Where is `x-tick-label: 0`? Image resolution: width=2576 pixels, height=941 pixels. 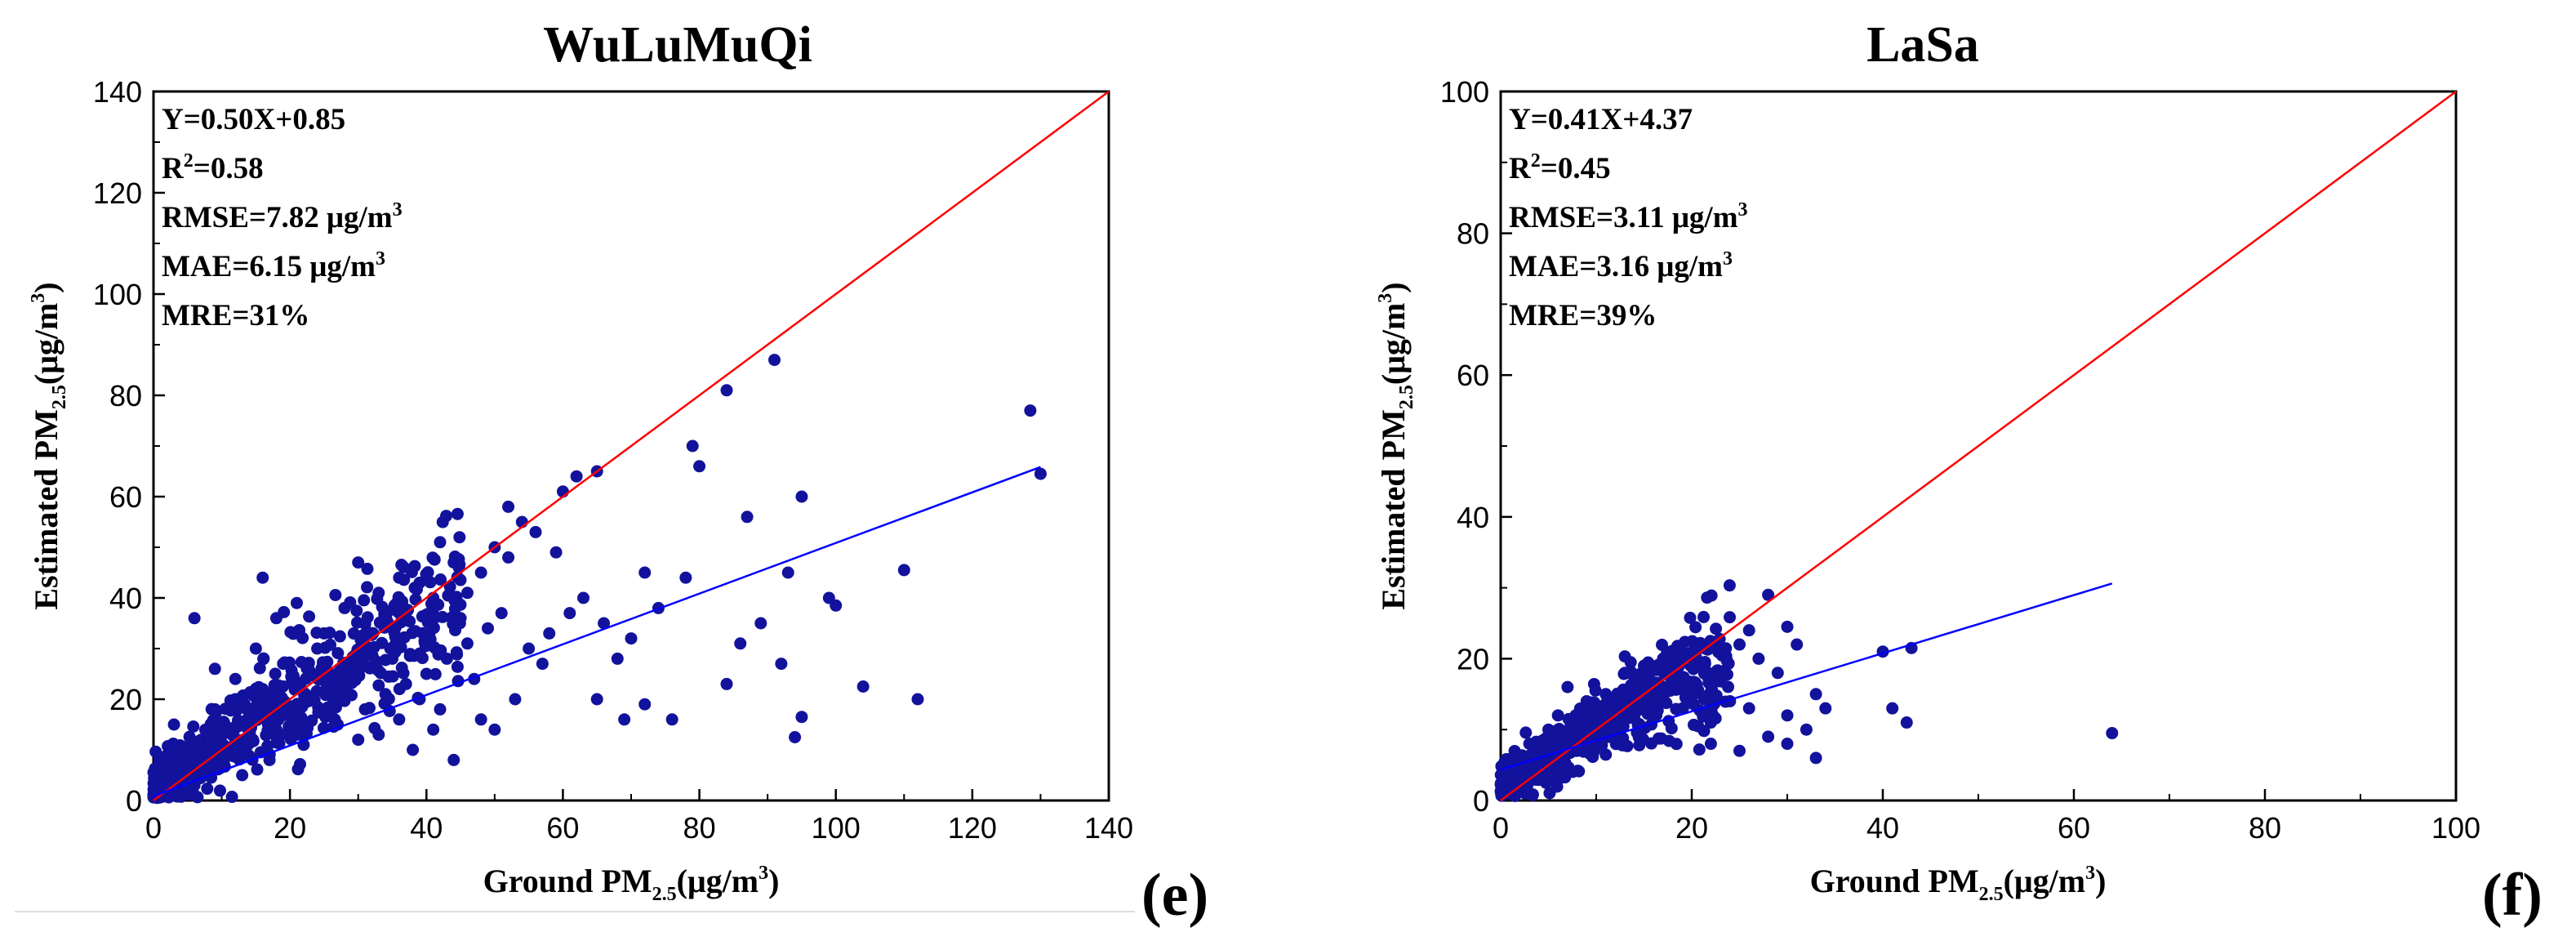 x-tick-label: 0 is located at coordinates (1501, 828).